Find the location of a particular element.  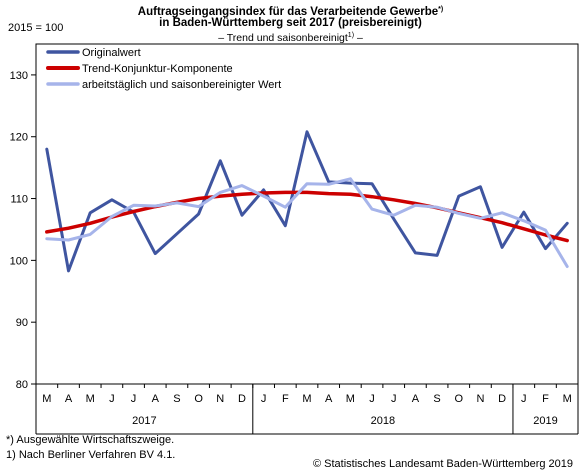

y-tick-label: 80 is located at coordinates (22, 385).